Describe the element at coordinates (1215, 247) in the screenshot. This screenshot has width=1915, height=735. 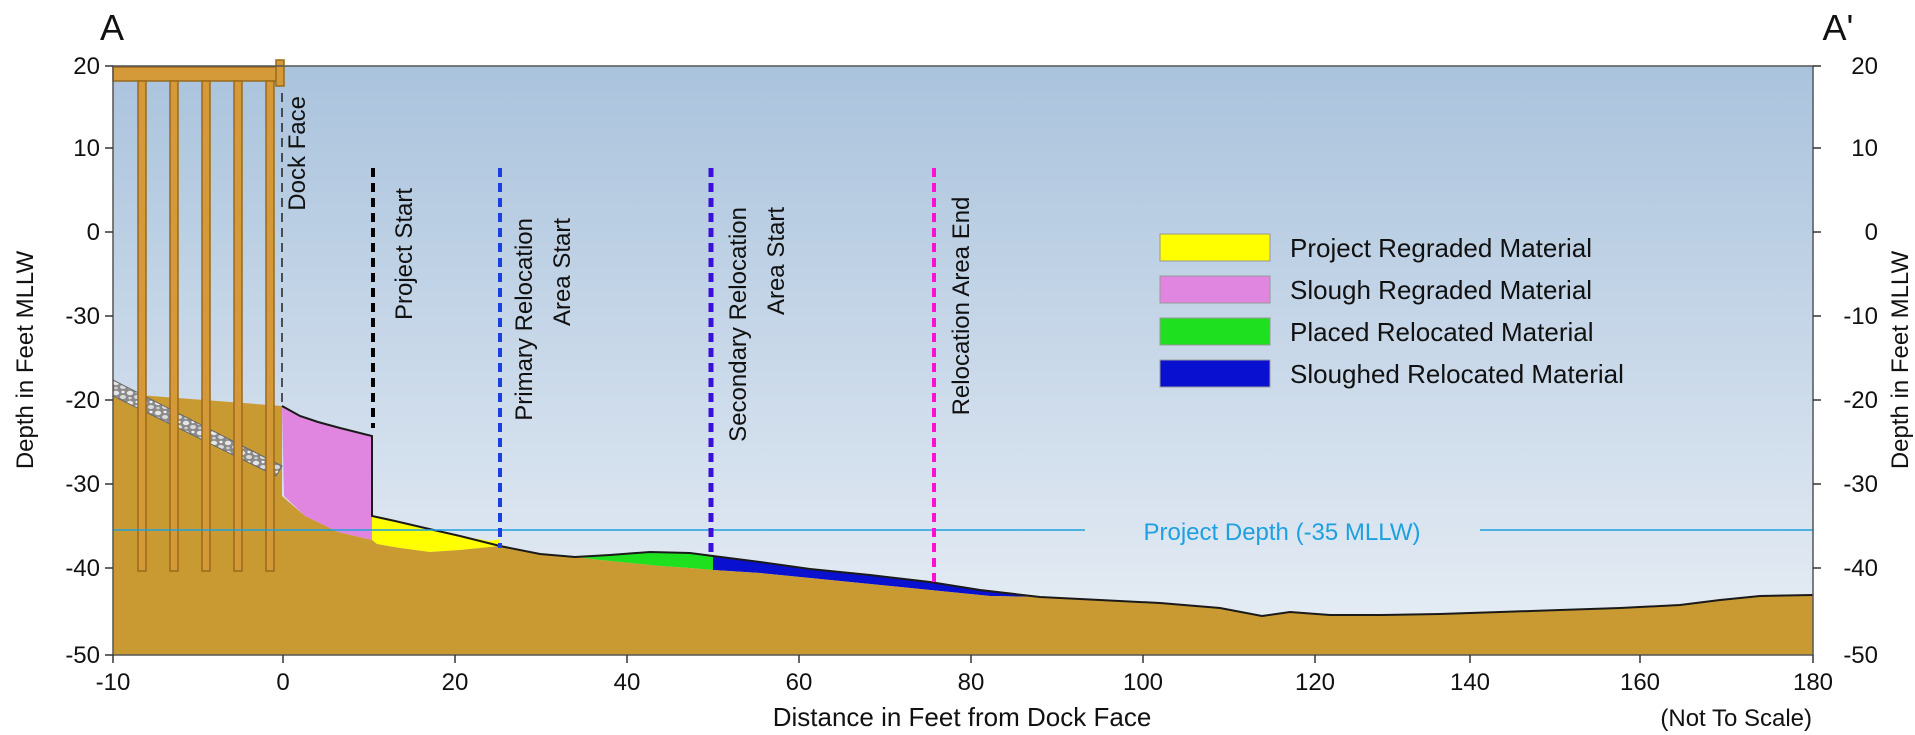
I see `legend-swatch-project-regraded` at that location.